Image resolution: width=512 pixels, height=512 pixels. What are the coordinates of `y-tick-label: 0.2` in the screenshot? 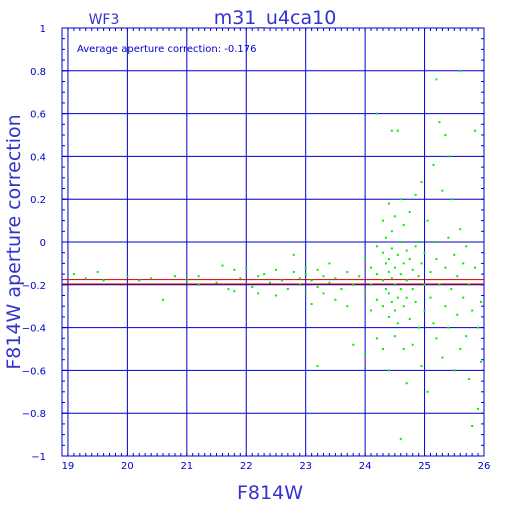 It's located at (38, 200).